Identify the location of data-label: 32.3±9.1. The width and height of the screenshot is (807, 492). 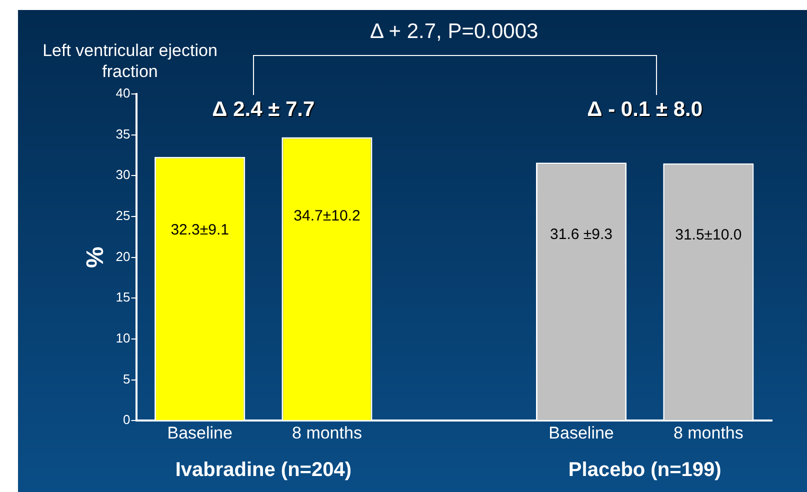
(199, 230).